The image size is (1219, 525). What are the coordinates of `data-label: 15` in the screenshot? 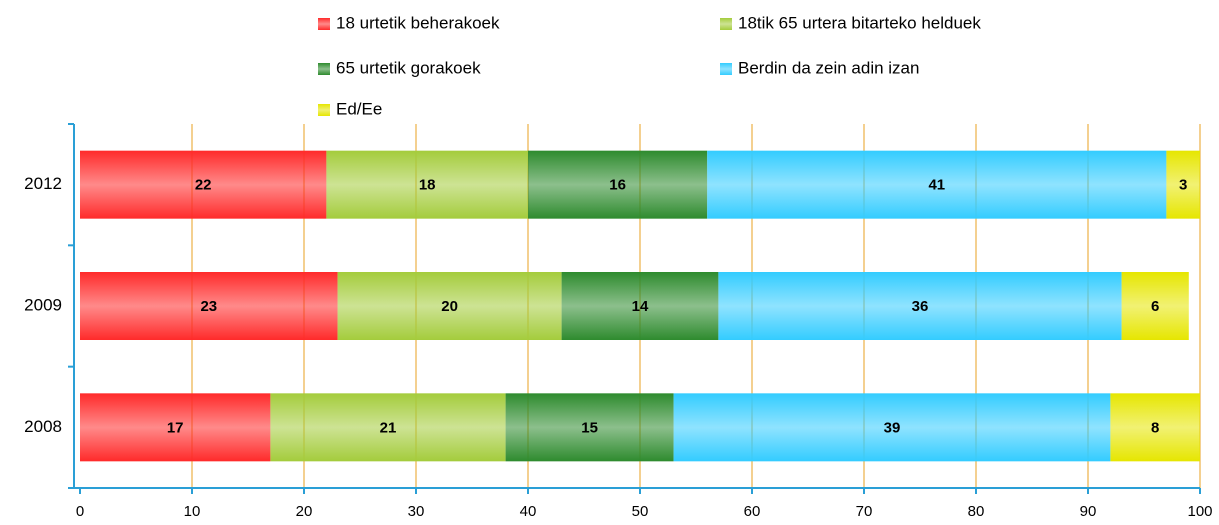 It's located at (589, 427).